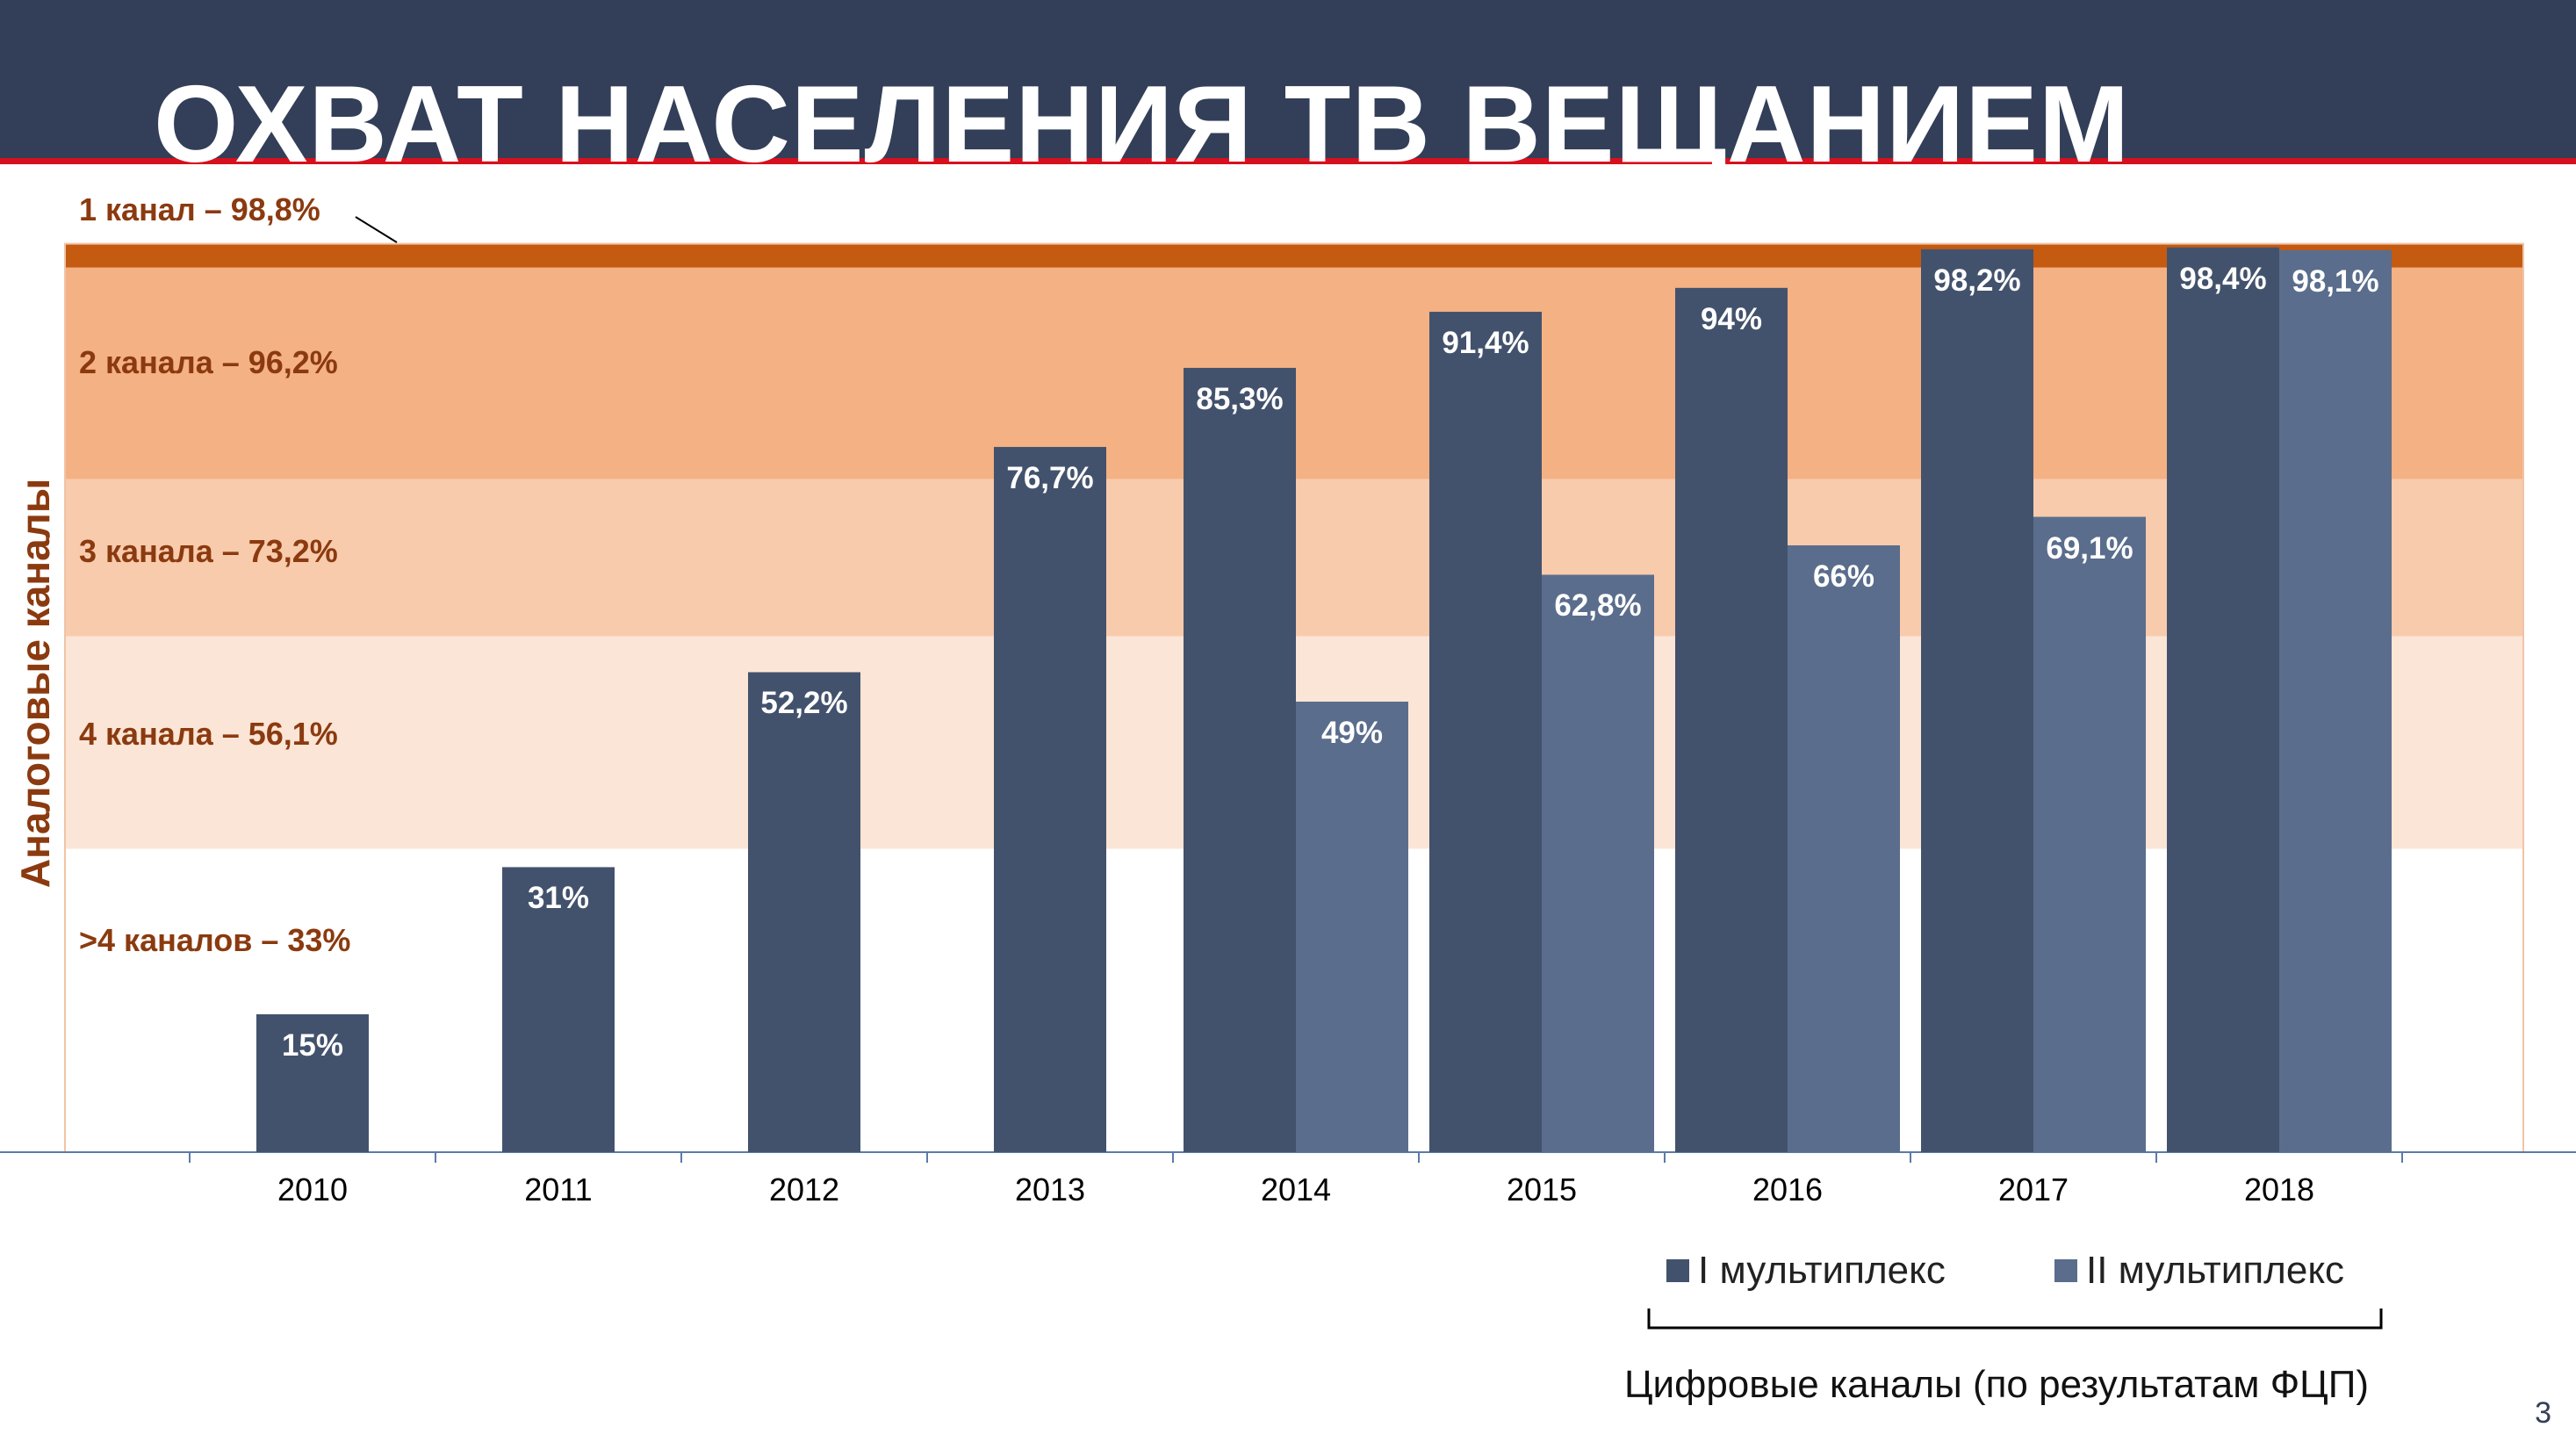 Image resolution: width=2576 pixels, height=1449 pixels. Describe the element at coordinates (1050, 1189) in the screenshot. I see `x-tick-label: 2013` at that location.